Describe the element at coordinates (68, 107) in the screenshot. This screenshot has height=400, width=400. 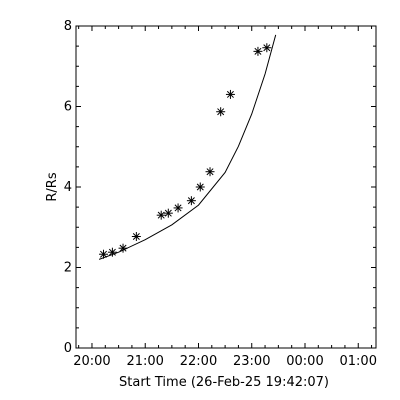
I see `y-tick-label: 6` at that location.